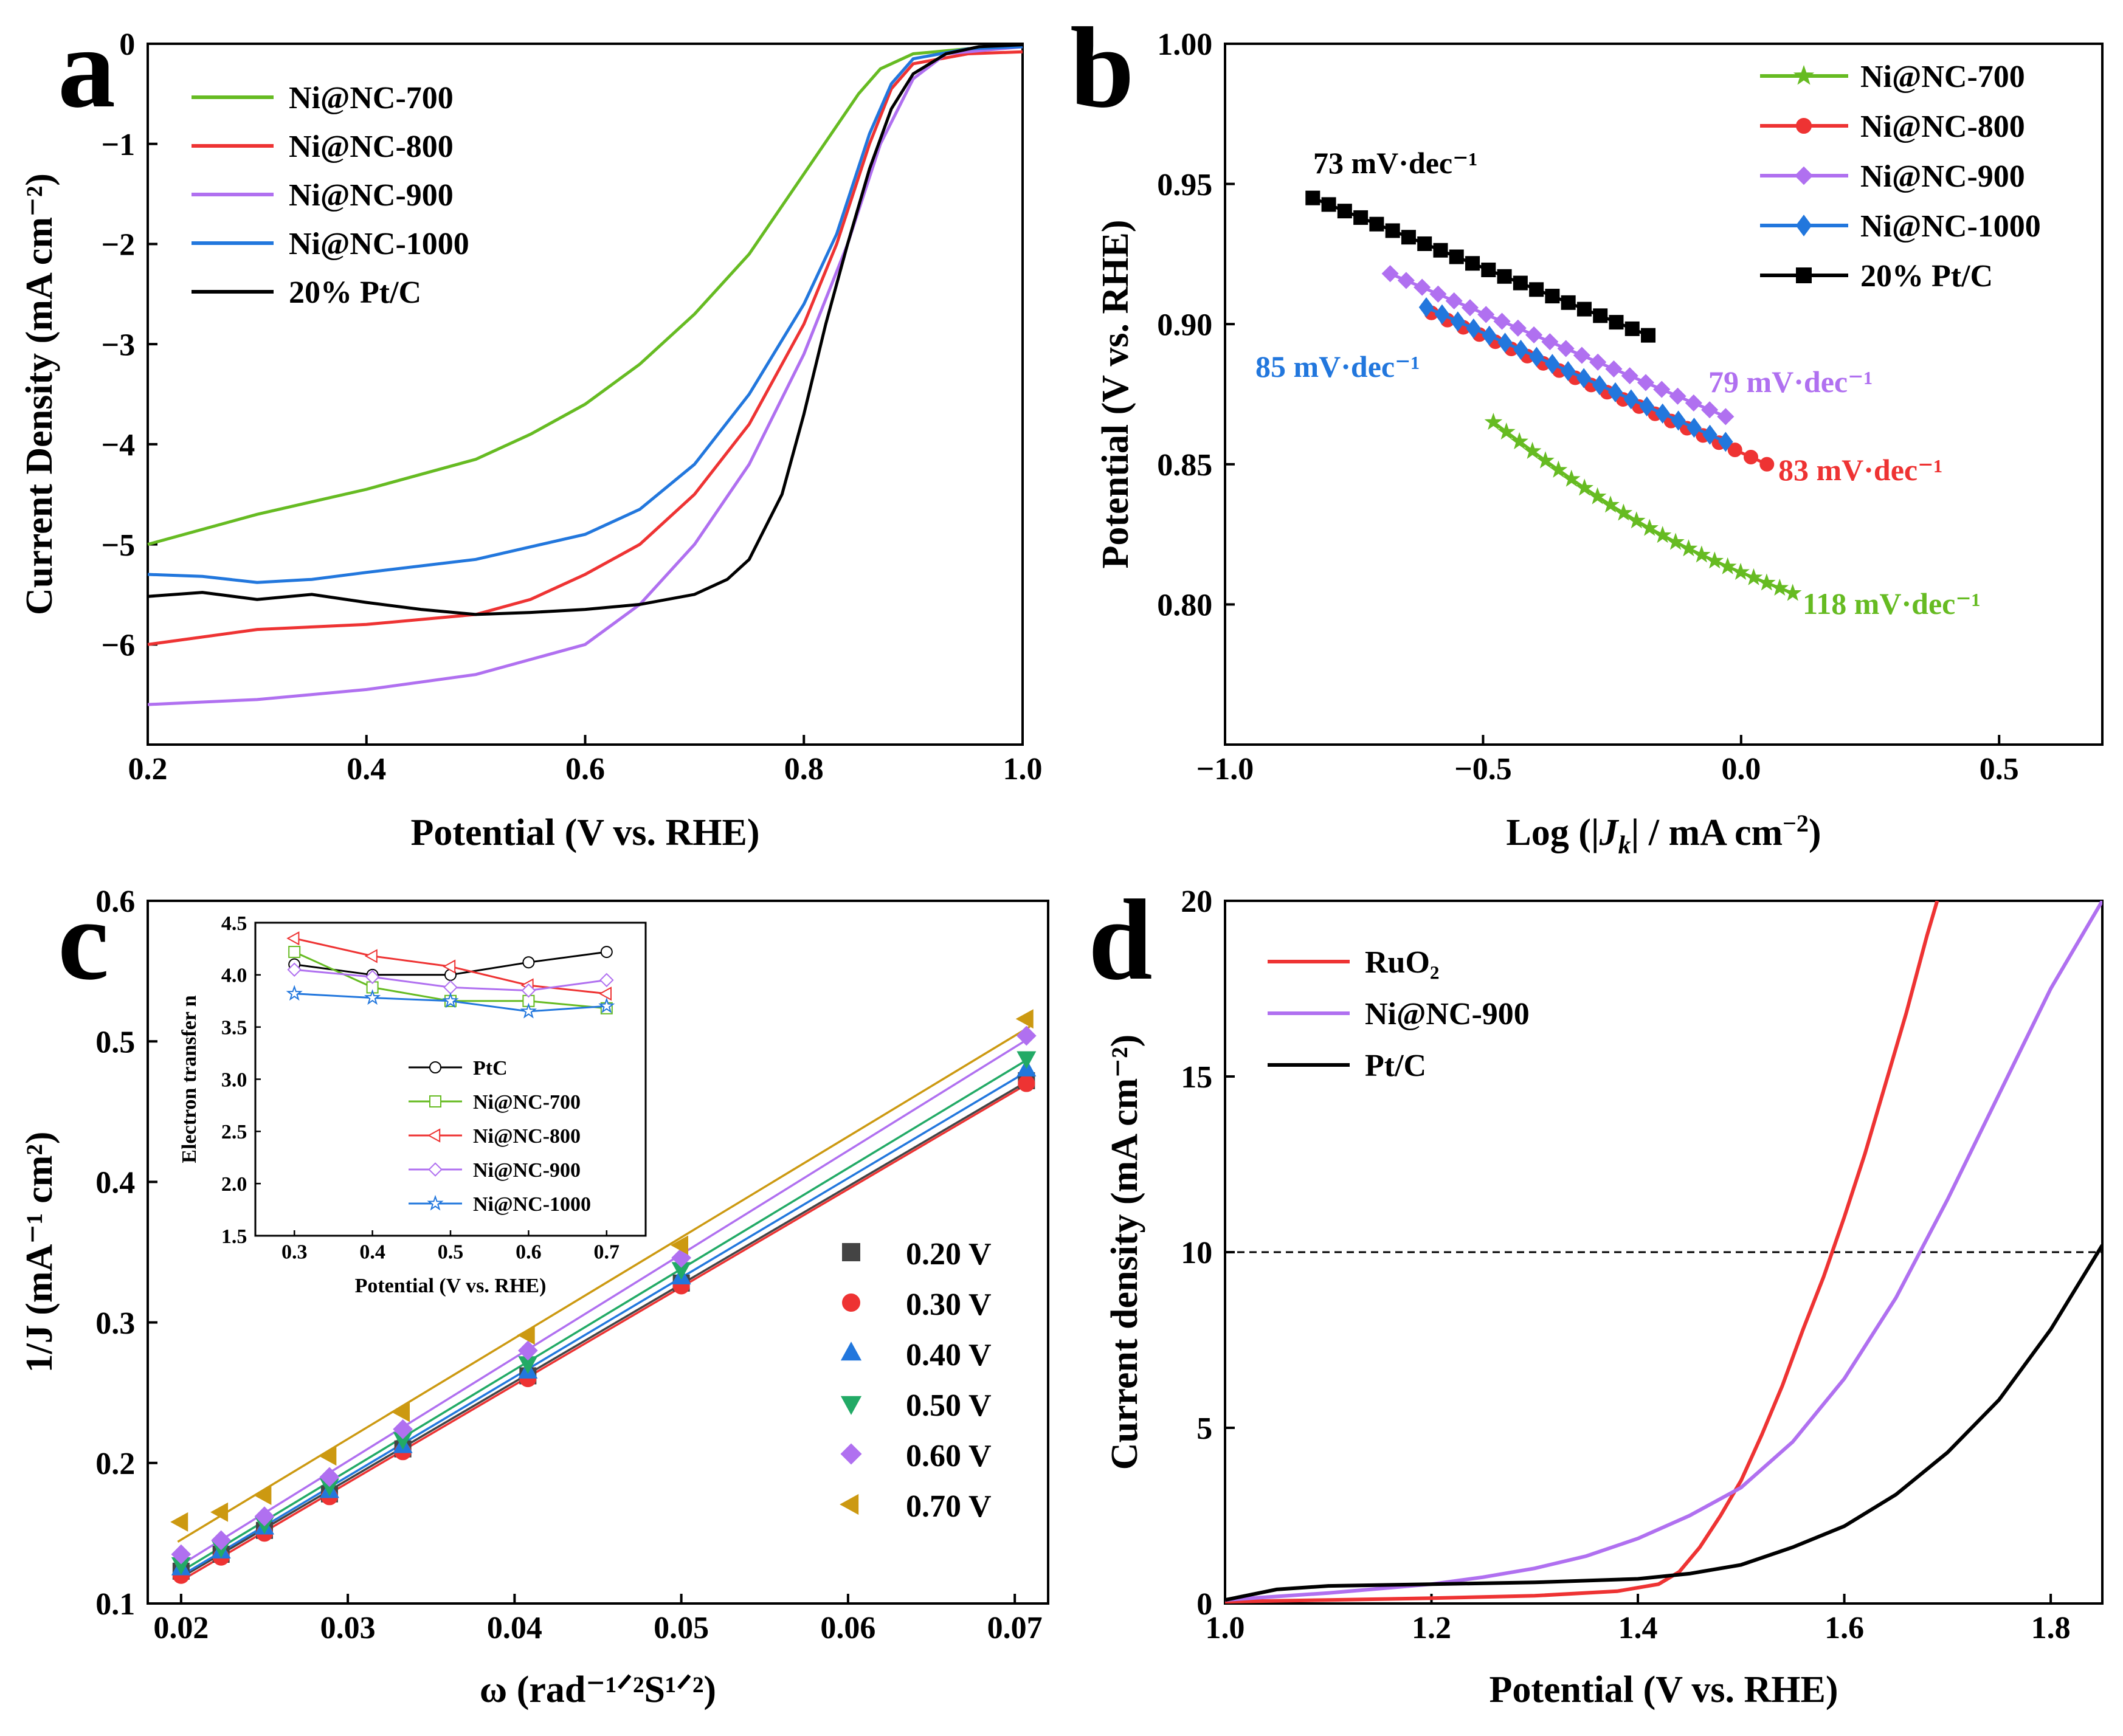 This screenshot has height=1736, width=2123. I want to click on legend-label: 0.40 V, so click(949, 1355).